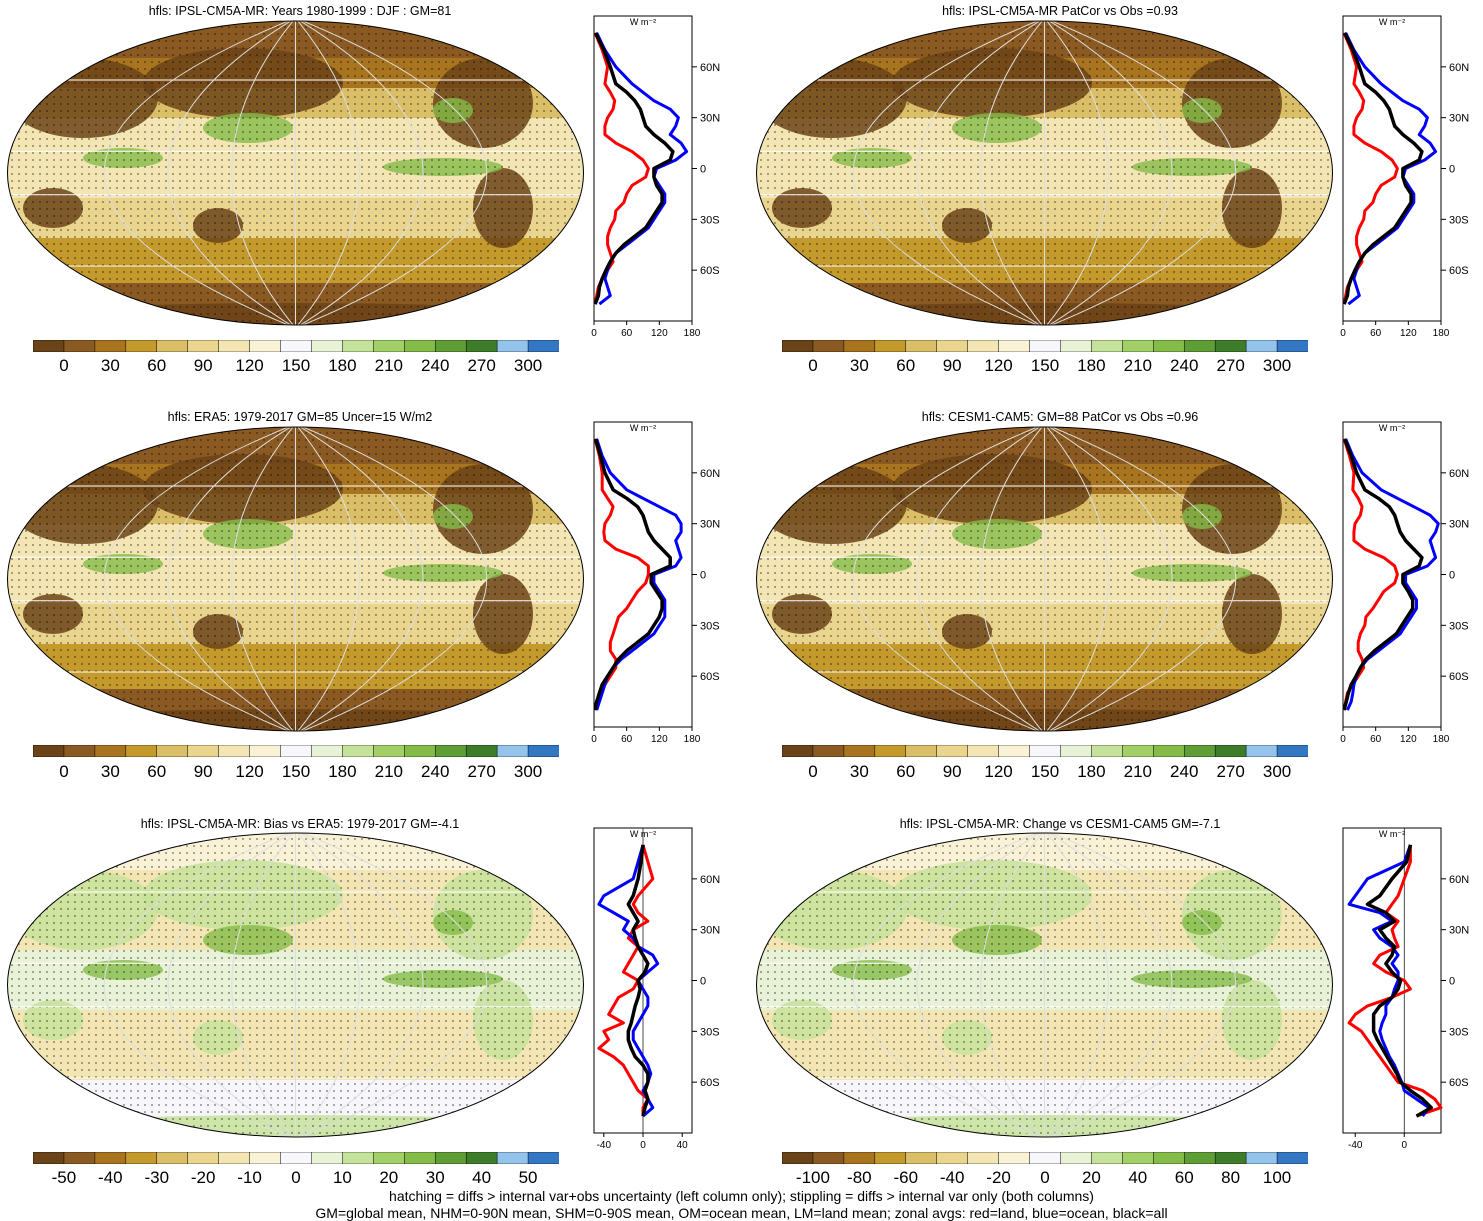 The height and width of the screenshot is (1221, 1483). I want to click on zonal-xtick-label: 60, so click(1376, 739).